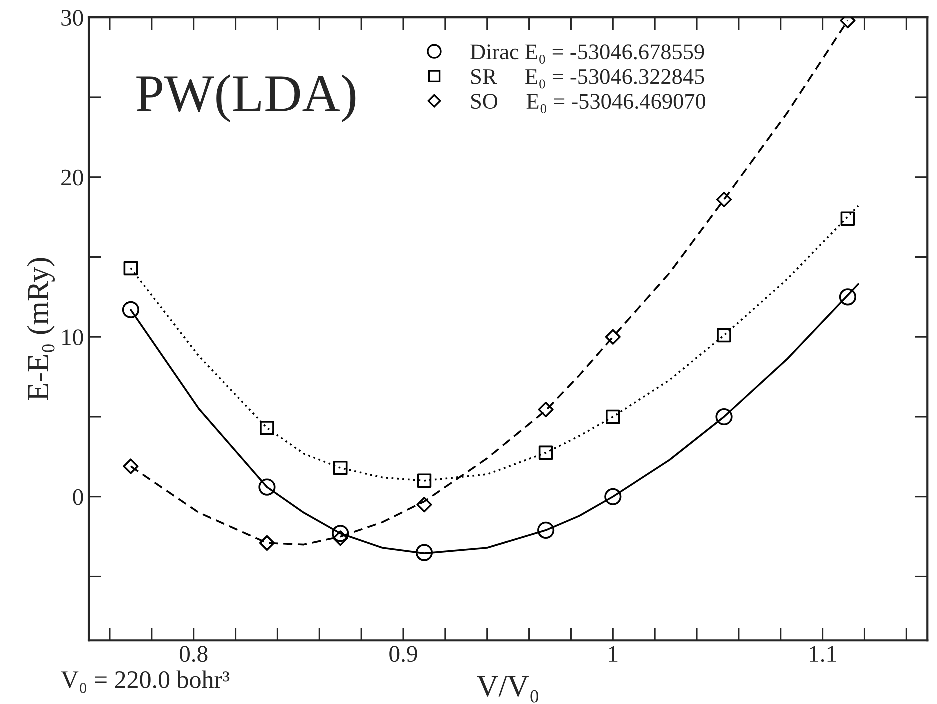 Image resolution: width=937 pixels, height=704 pixels. Describe the element at coordinates (589, 104) in the screenshot. I see `legend-label: SO E₀ = -53046.469070` at that location.